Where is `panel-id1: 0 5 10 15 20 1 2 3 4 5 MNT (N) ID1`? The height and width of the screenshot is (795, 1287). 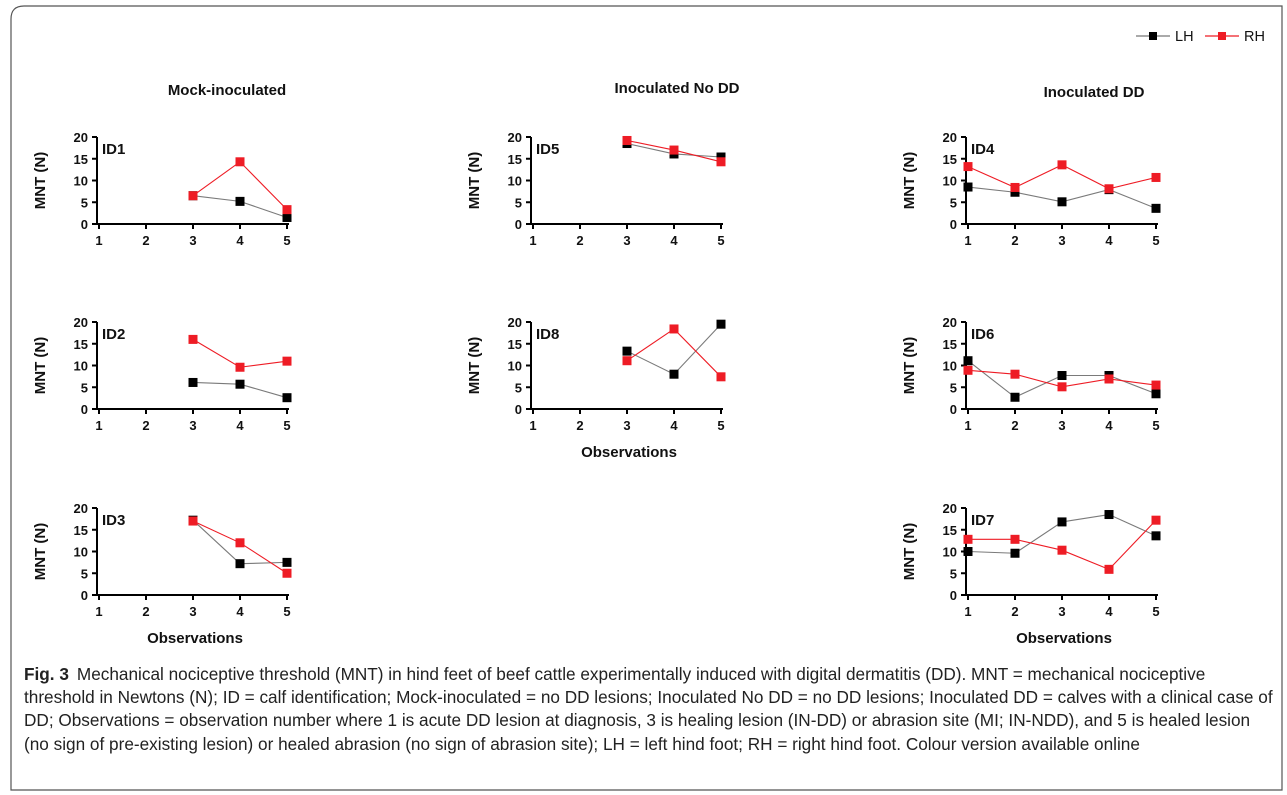
panel-id1: 0 5 10 15 20 1 2 3 4 5 MNT (N) ID1 is located at coordinates (162, 189).